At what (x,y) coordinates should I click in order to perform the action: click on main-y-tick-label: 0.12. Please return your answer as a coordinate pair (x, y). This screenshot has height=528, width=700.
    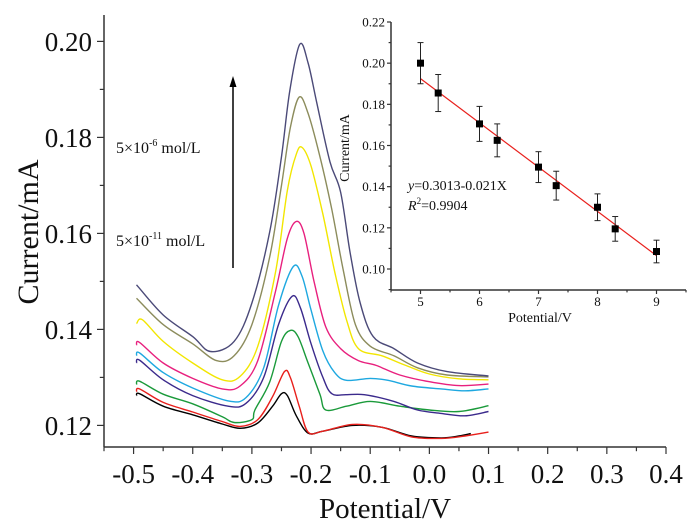
    Looking at the image, I should click on (68, 426).